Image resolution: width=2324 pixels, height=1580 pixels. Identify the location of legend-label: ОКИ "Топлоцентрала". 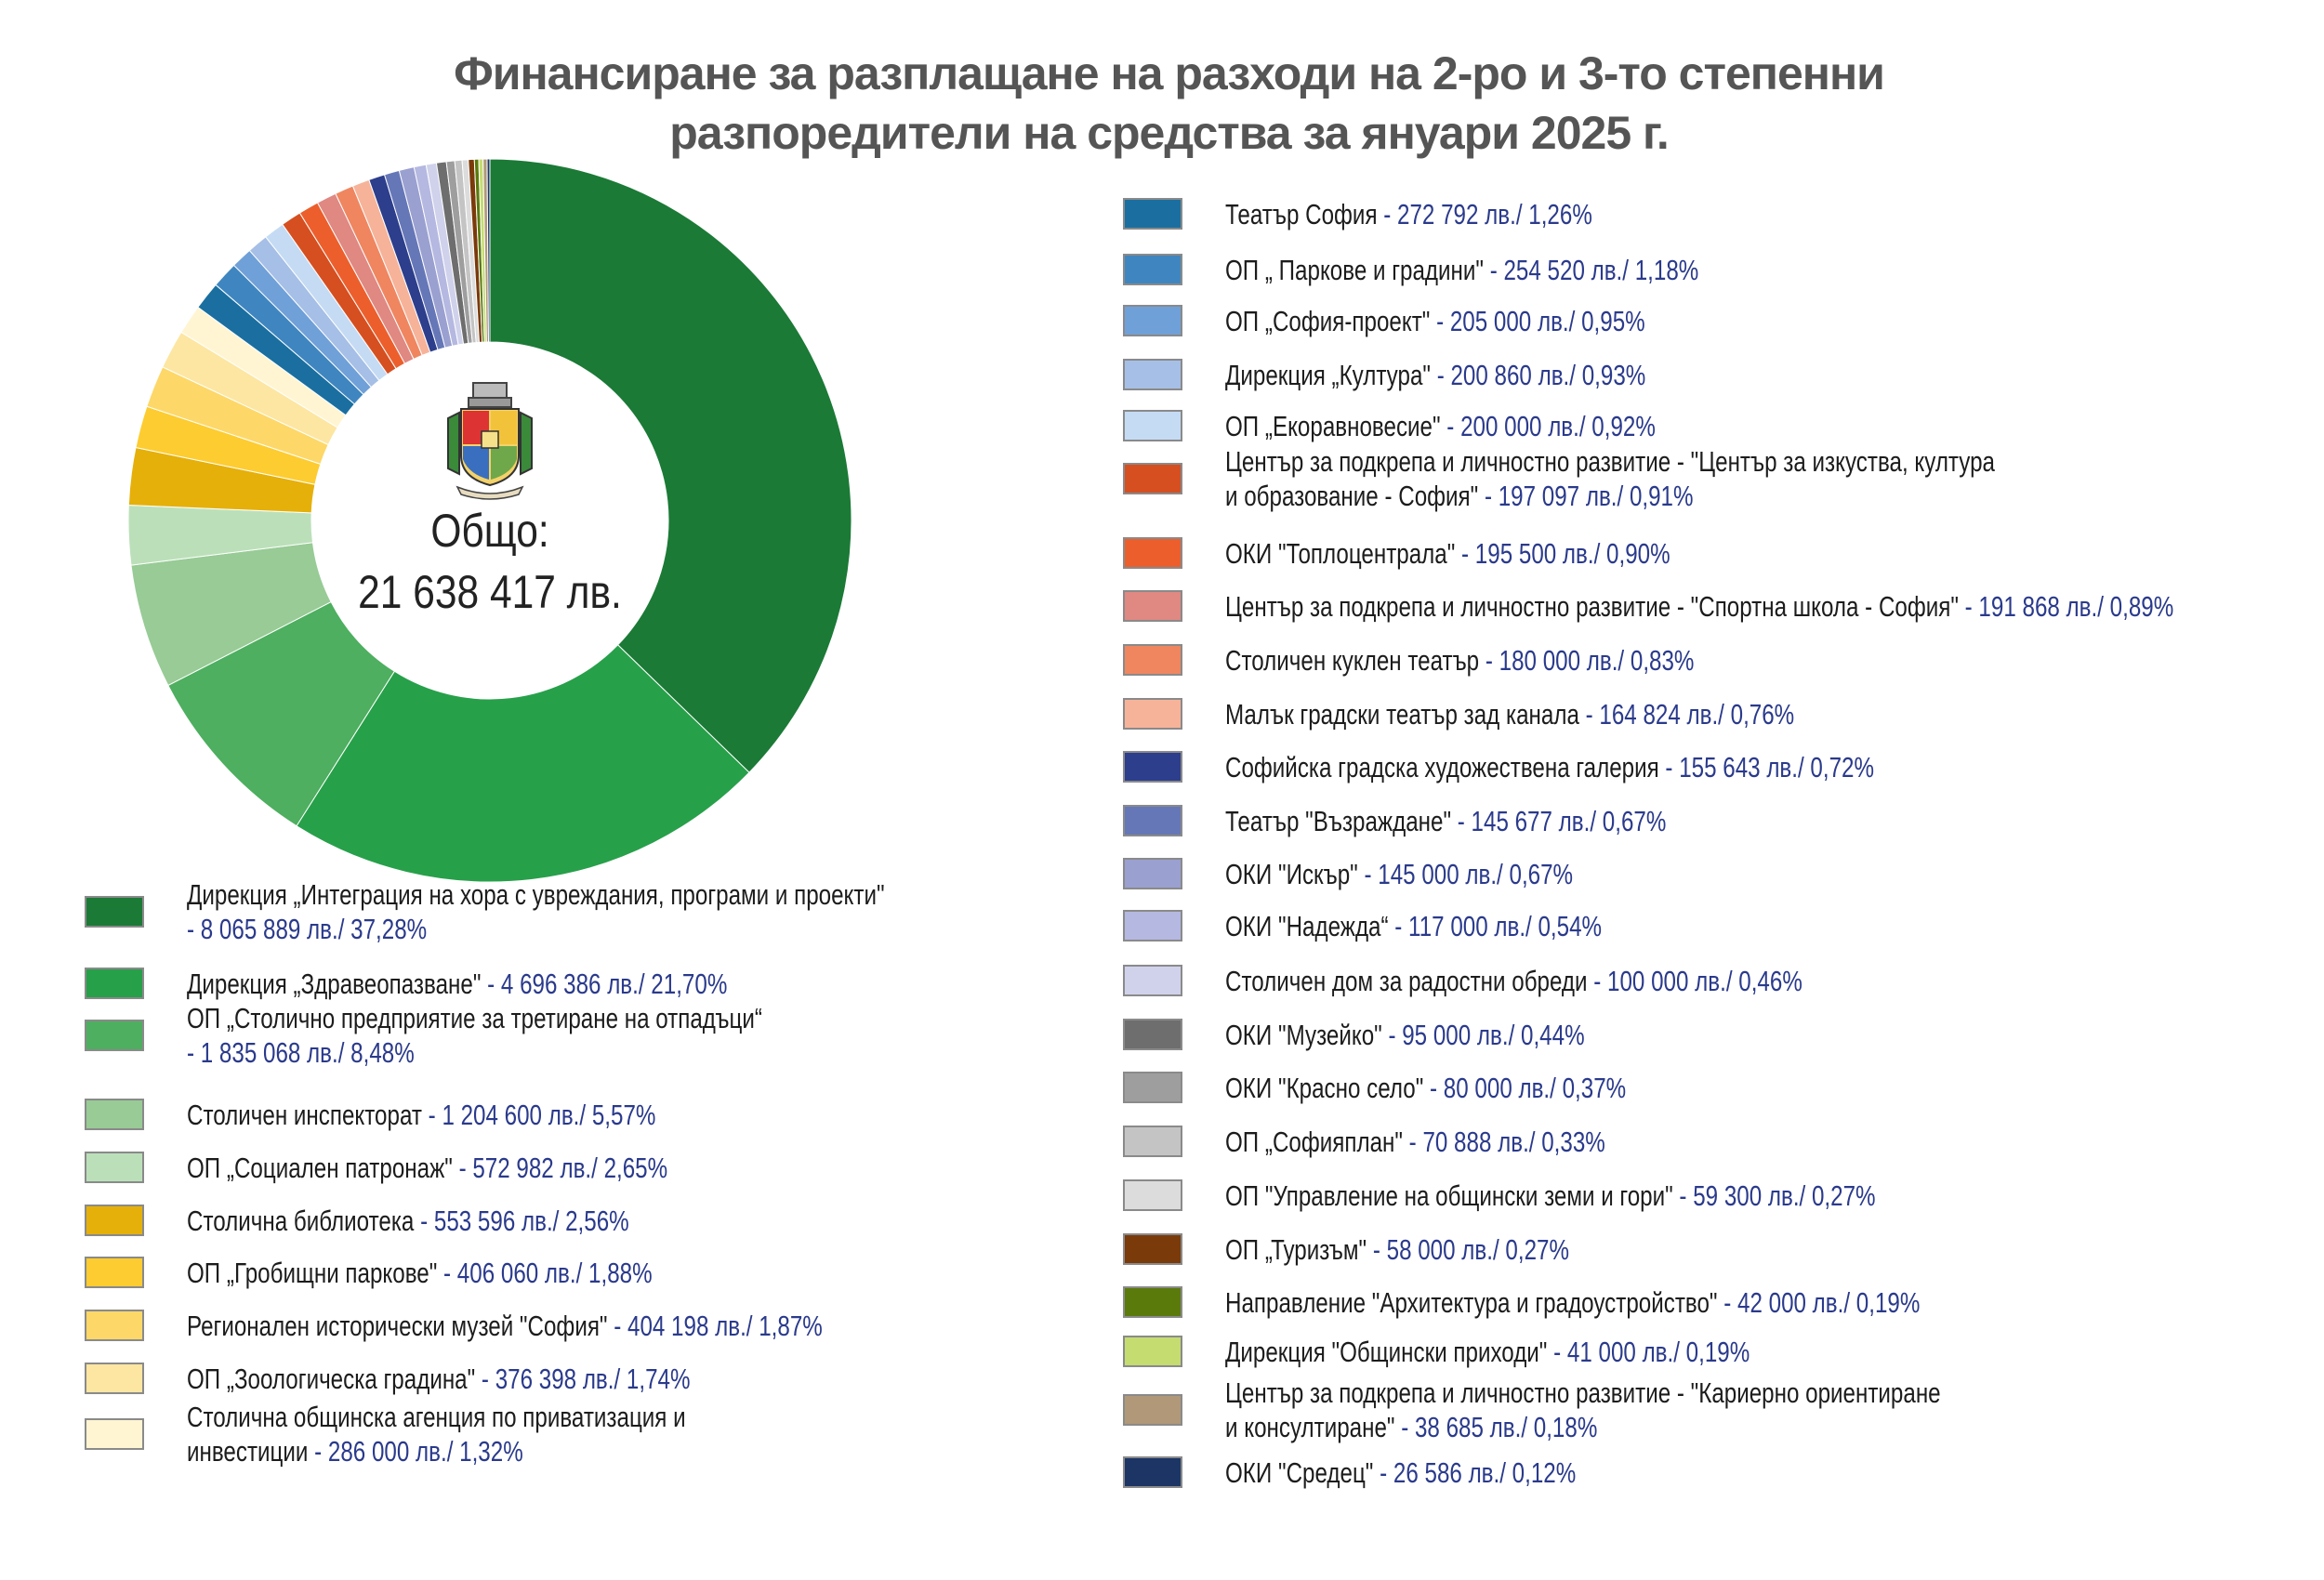
(1340, 553).